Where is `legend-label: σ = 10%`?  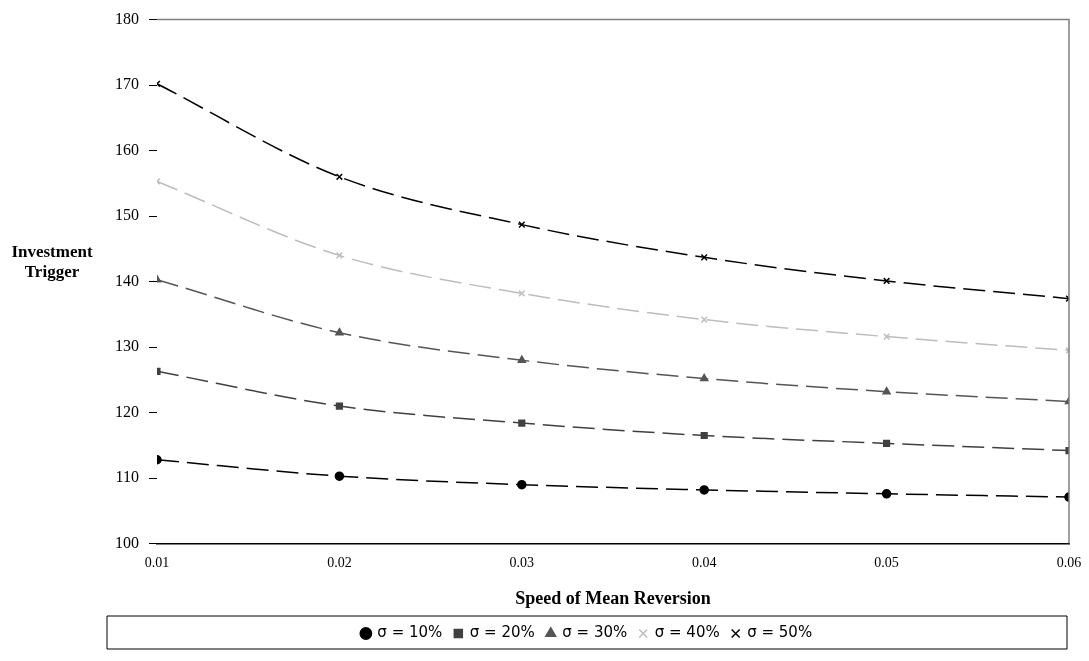
legend-label: σ = 10% is located at coordinates (410, 632).